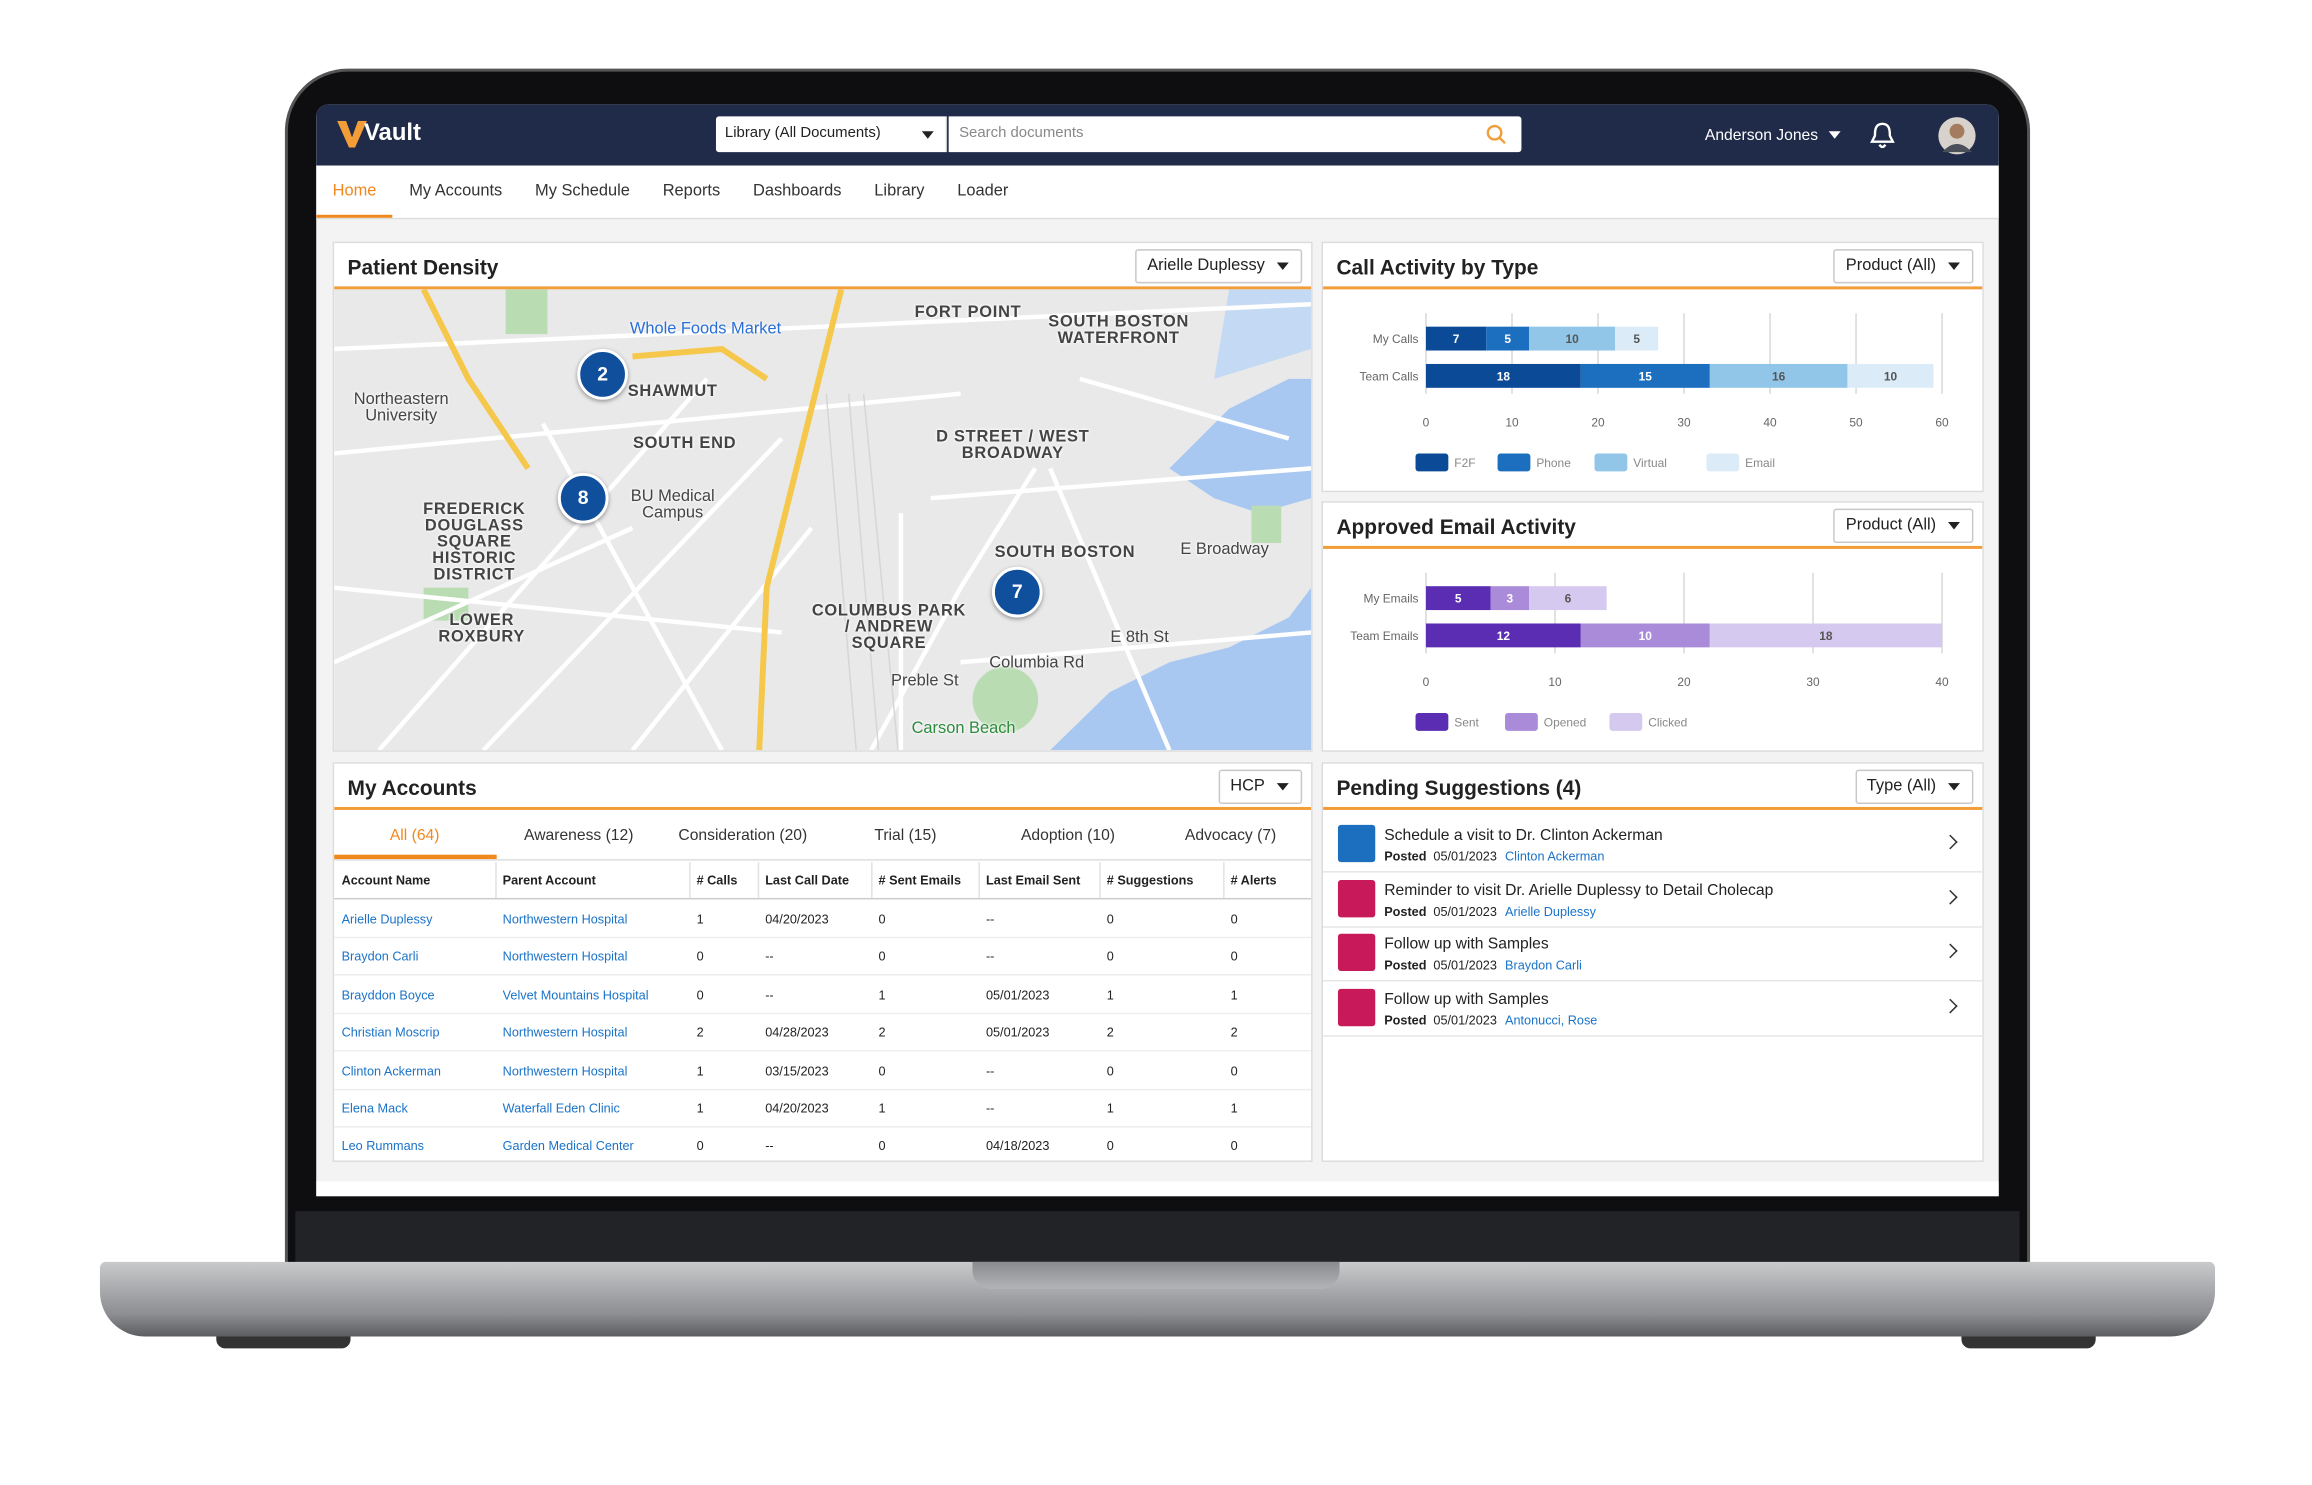  What do you see at coordinates (691, 190) in the screenshot?
I see `nav-item: Reports` at bounding box center [691, 190].